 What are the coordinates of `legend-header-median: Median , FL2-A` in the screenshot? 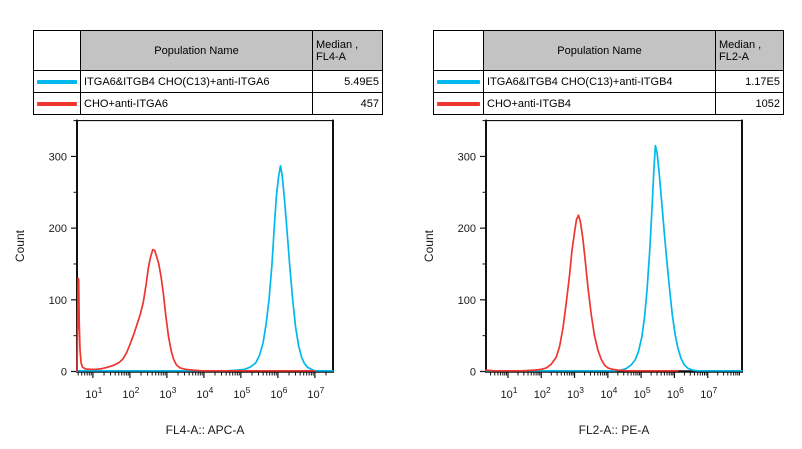 It's located at (749, 50).